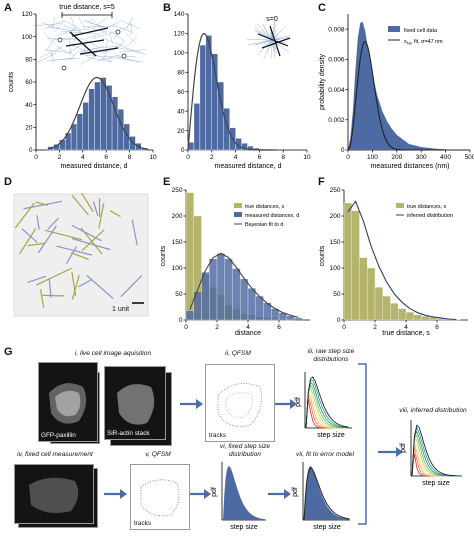 The height and width of the screenshot is (538, 474). Describe the element at coordinates (179, 53) in the screenshot. I see `panel-b-ytick-label-5: 100` at that location.